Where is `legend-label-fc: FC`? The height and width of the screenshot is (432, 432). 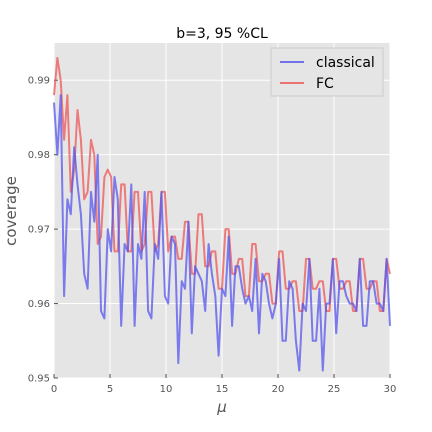
legend-label-fc: FC is located at coordinates (325, 84).